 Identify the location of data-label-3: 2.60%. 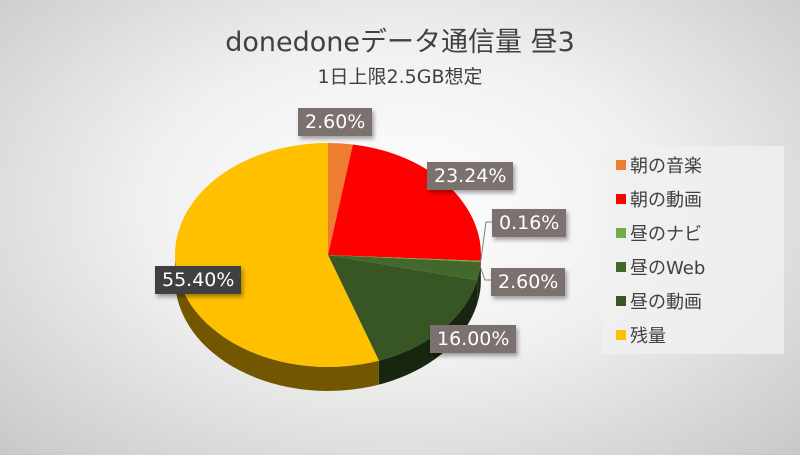
(528, 282).